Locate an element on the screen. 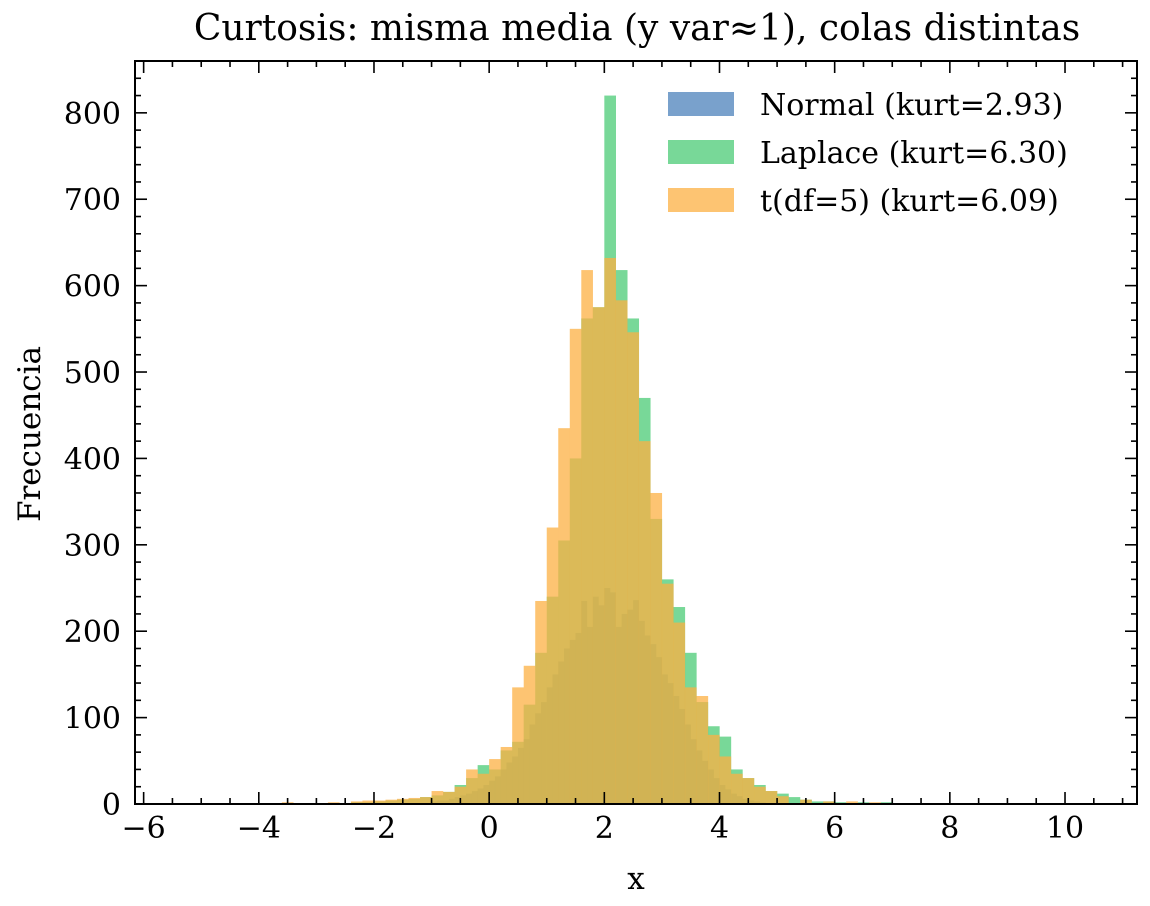 This screenshot has height=906, width=1150. bar-series2-bin35 is located at coordinates (725, 780).